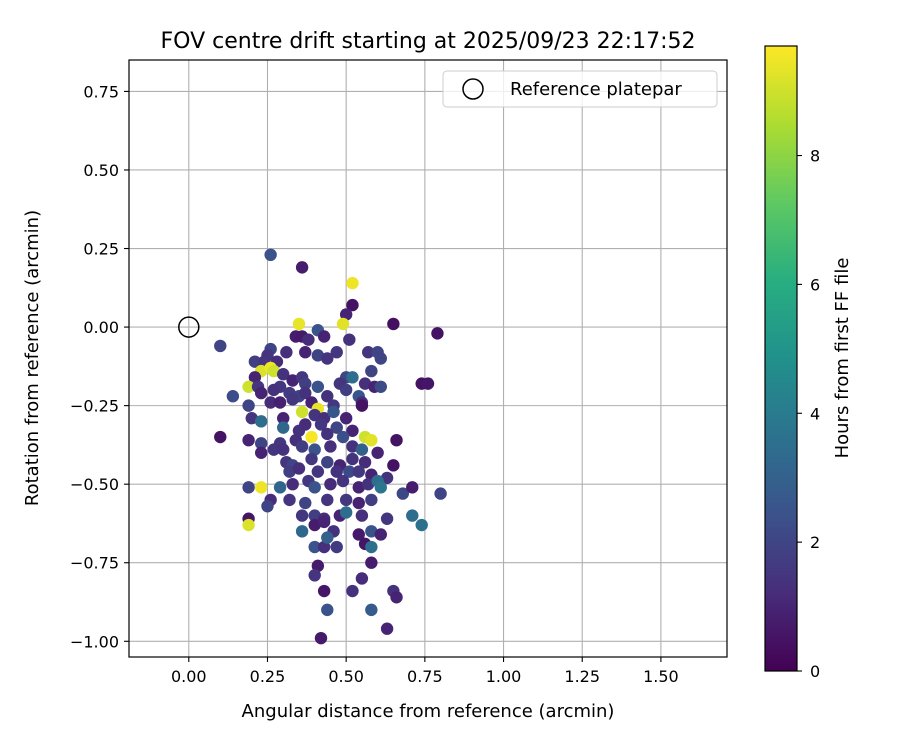  I want to click on colorbar-tick-label-0: 0, so click(815, 671).